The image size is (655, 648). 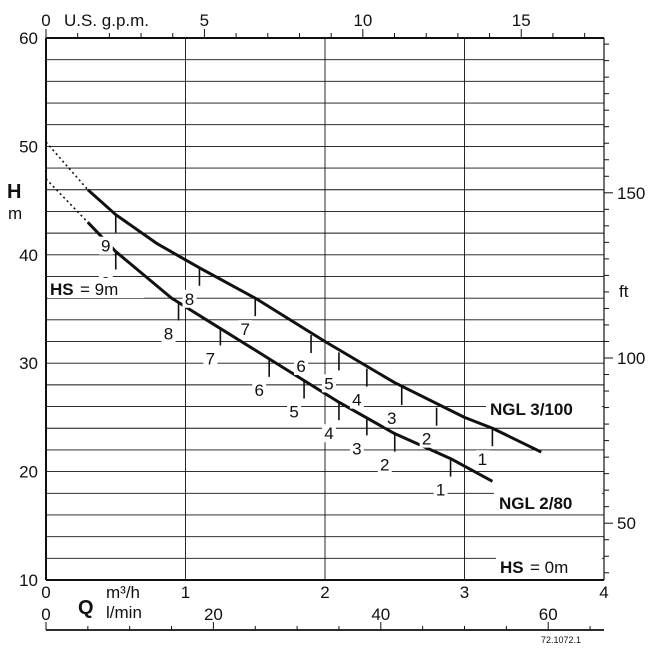 I want to click on x-axis-unit-lmin: l/min, so click(x=124, y=612).